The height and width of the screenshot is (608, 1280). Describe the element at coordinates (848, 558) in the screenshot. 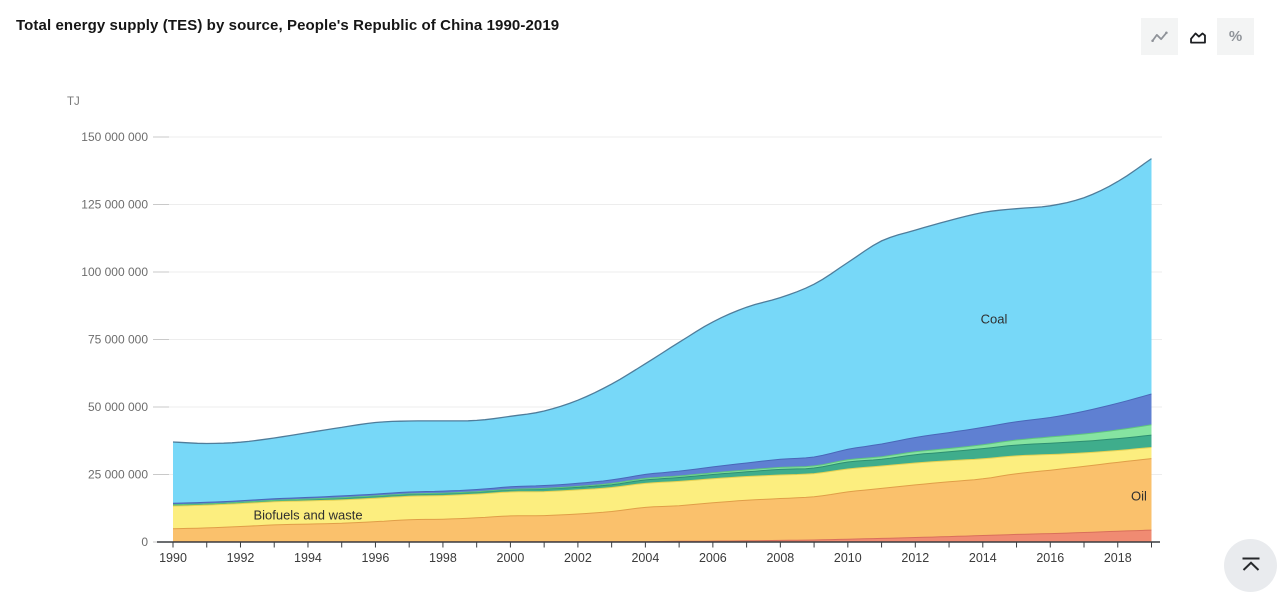

I see `x-tick-label: 2010` at that location.